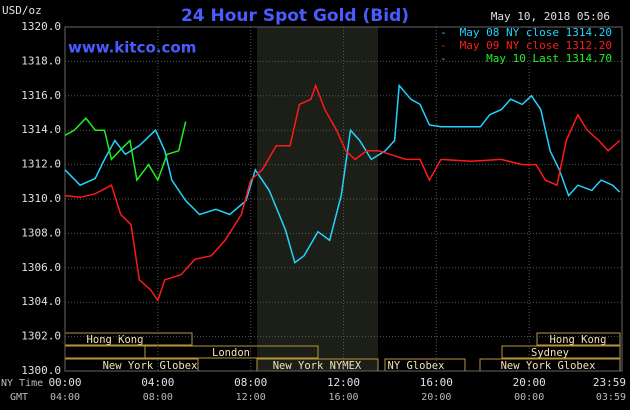 The image size is (630, 410). What do you see at coordinates (416, 366) in the screenshot?
I see `session-label: NY Globex` at bounding box center [416, 366].